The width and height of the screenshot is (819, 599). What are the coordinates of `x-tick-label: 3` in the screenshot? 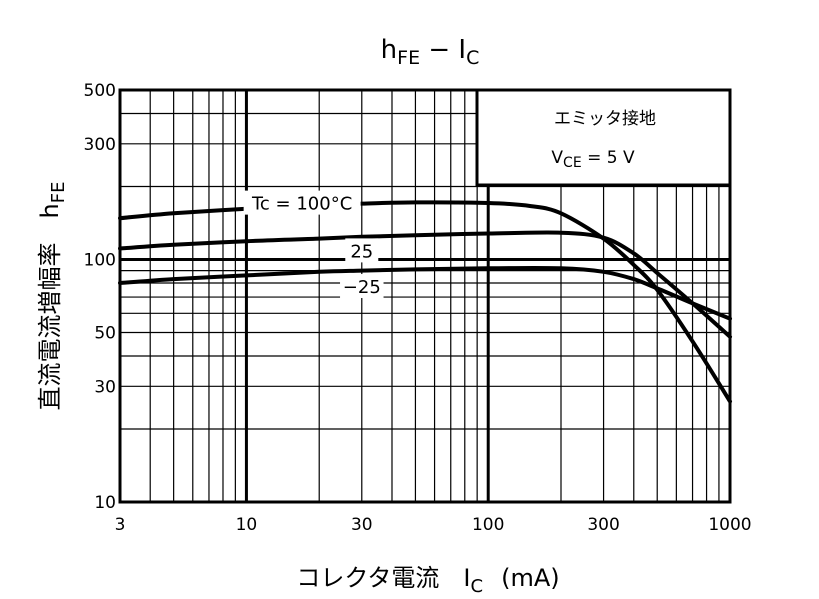 It's located at (120, 525).